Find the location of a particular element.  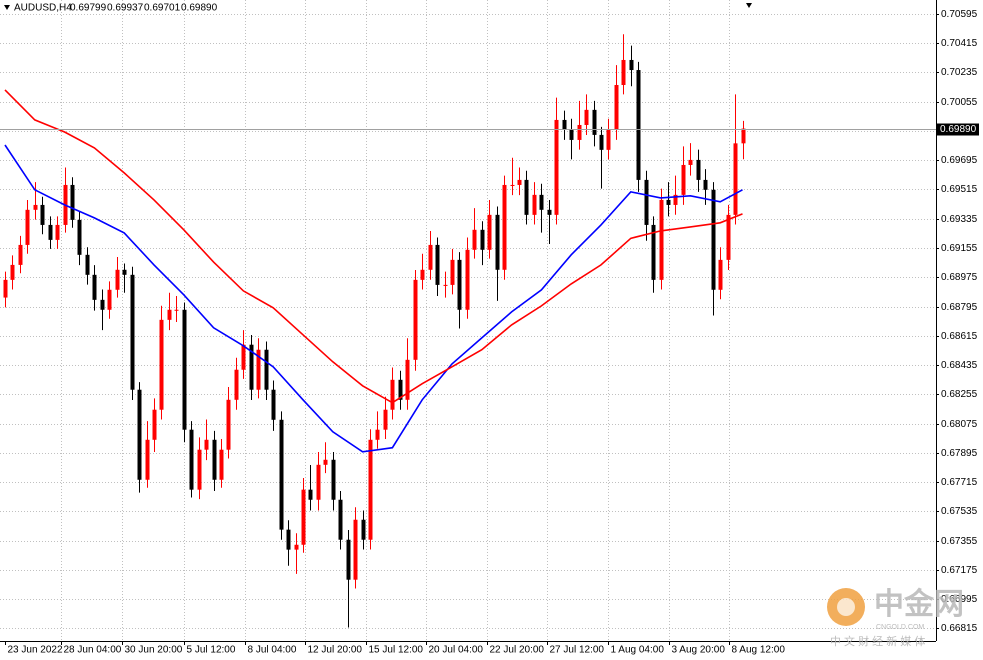

watermark-logo-inner is located at coordinates (846, 607).